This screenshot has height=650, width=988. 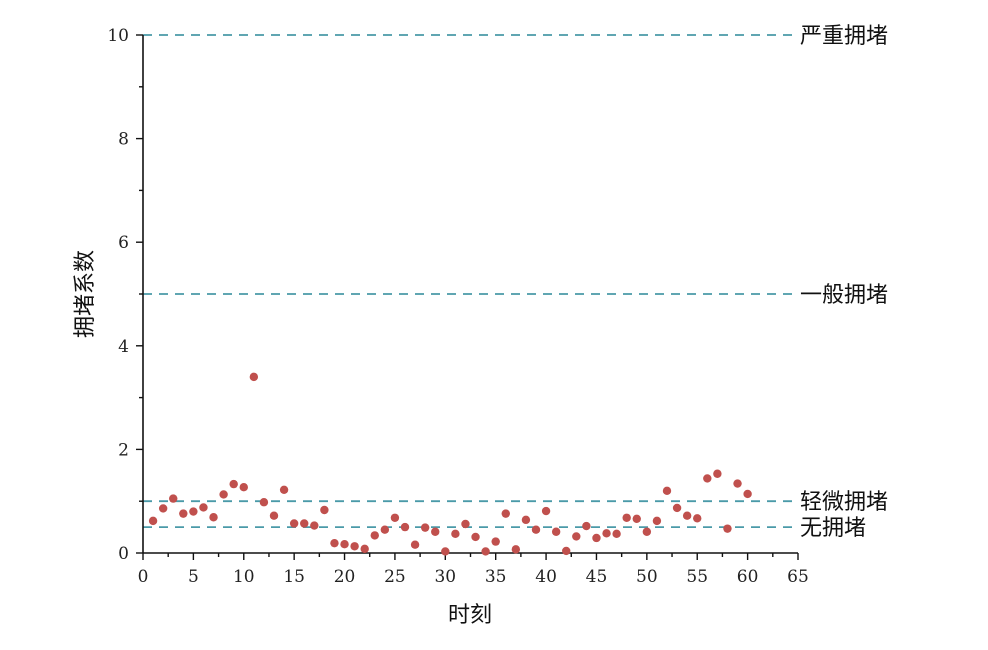 I want to click on y-tick-label-0: 0, so click(x=123, y=554).